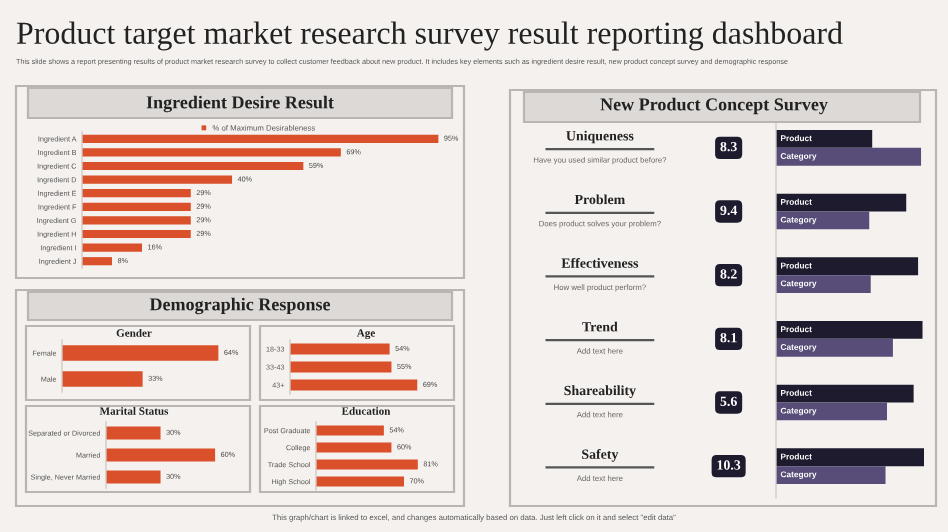 Image resolution: width=948 pixels, height=532 pixels. I want to click on chart-title: New Product Concept Survey, so click(714, 106).